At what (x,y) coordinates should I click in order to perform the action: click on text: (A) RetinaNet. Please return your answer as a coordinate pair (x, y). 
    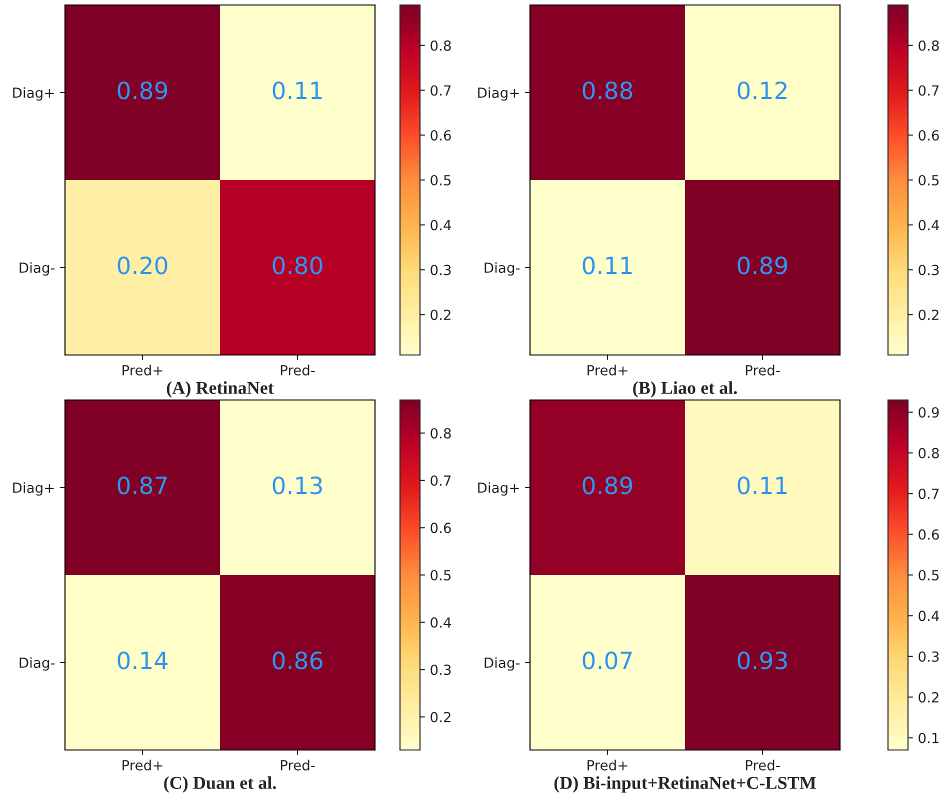
    Looking at the image, I should click on (220, 389).